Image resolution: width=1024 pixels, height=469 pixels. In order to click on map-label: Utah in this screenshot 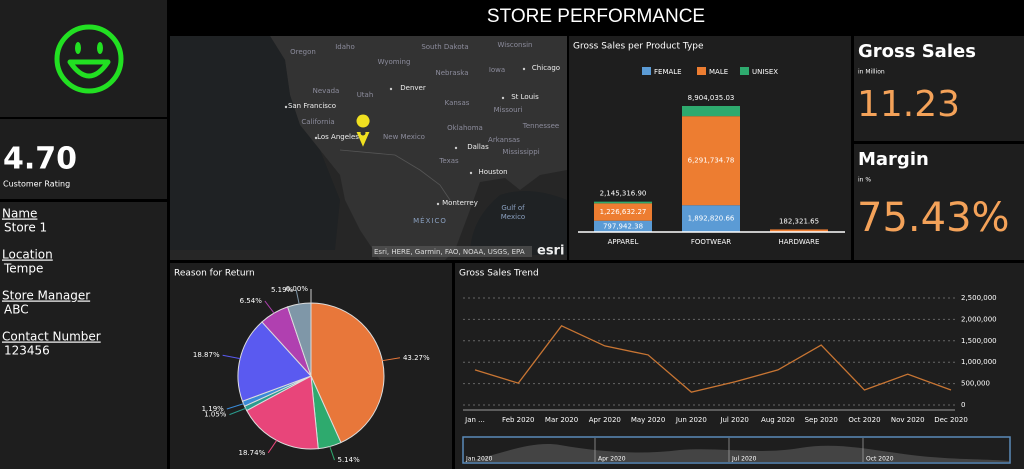, I will do `click(365, 95)`.